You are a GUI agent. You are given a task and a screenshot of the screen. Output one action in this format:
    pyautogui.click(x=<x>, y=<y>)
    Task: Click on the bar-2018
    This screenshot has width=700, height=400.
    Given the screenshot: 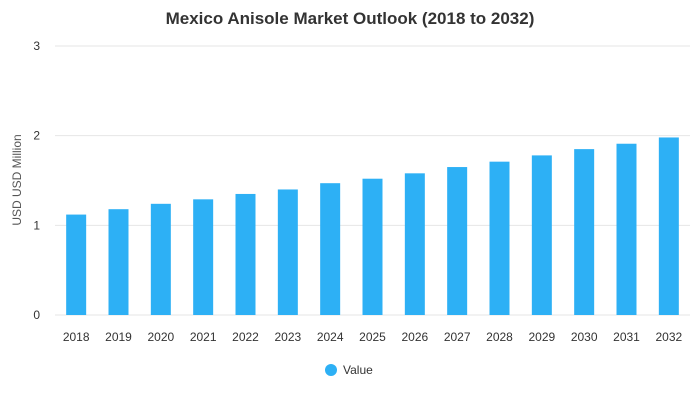 What is the action you would take?
    pyautogui.click(x=76, y=264)
    